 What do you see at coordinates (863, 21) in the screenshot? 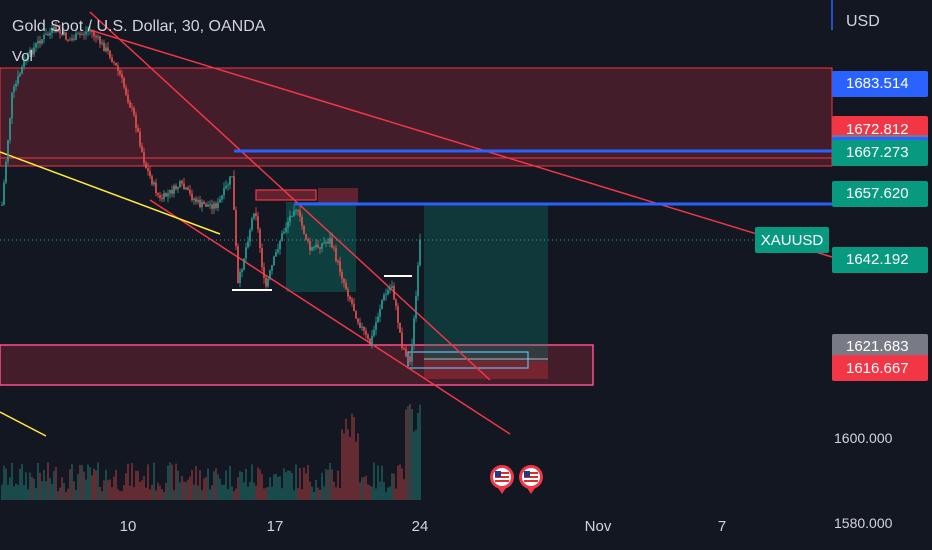
I see `currency-label: USD` at bounding box center [863, 21].